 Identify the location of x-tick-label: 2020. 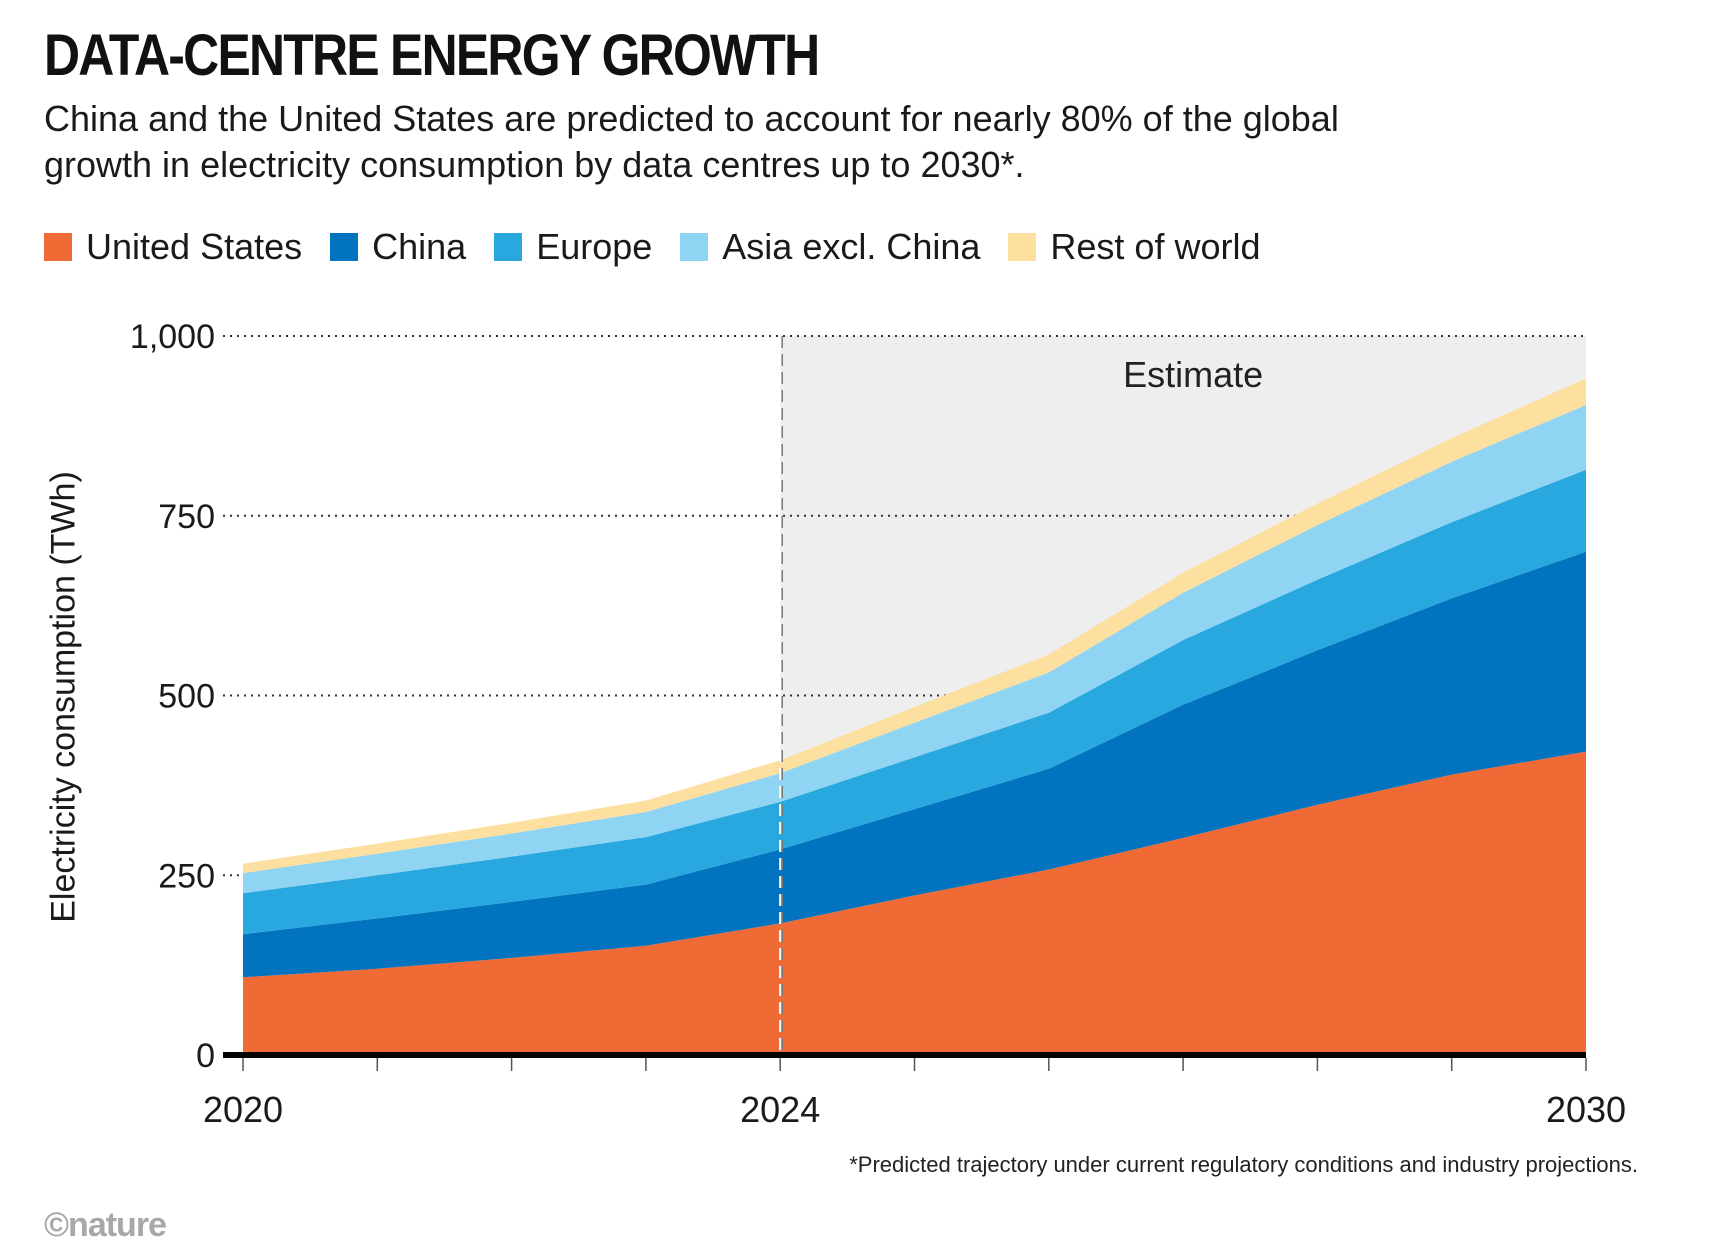
(243, 1109).